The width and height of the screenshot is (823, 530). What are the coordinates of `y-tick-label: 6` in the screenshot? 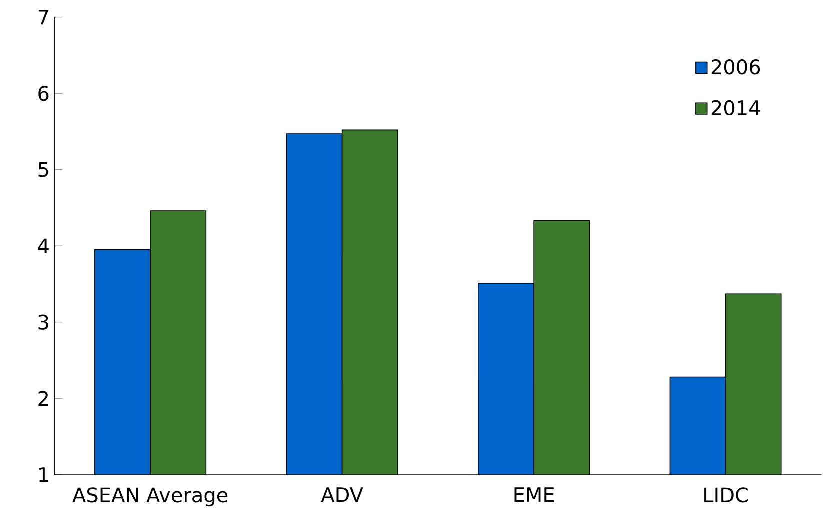 It's located at (43, 94).